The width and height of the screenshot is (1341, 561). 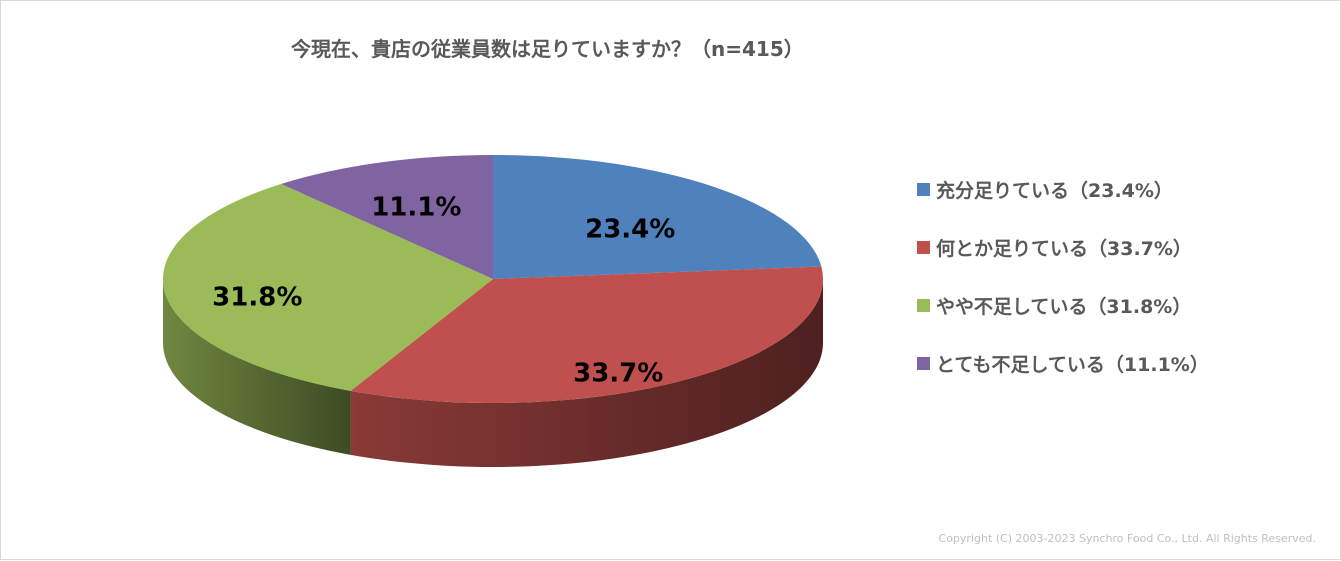 I want to click on pie-value-label: 11.1%, so click(x=416, y=207).